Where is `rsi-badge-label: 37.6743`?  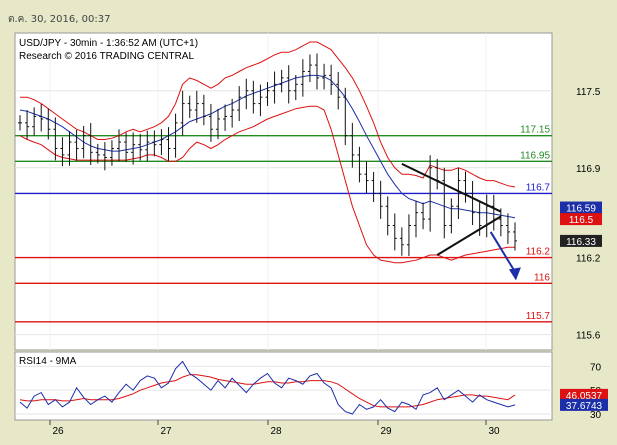
rsi-badge-label: 37.6743 is located at coordinates (584, 406).